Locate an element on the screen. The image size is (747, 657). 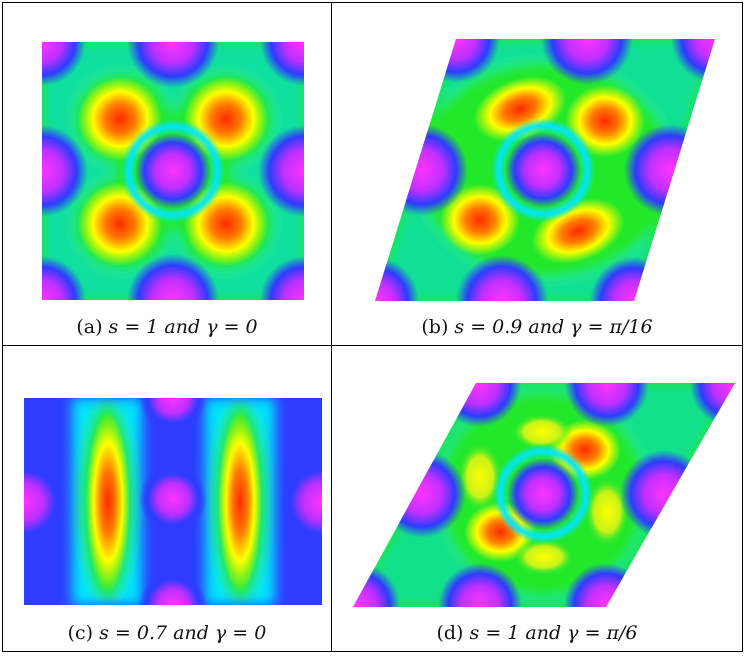
heatmap-c is located at coordinates (173, 501).